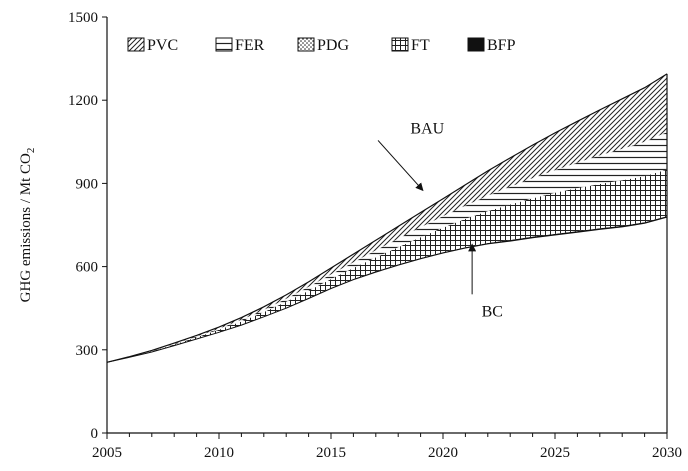 The height and width of the screenshot is (471, 688). I want to click on y-axis-label-subscript: 2, so click(31, 151).